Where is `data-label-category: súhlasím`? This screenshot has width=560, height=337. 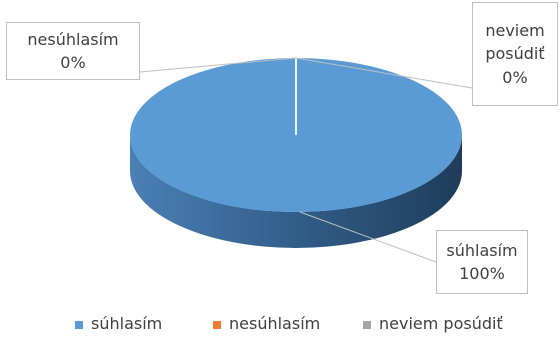
data-label-category: súhlasím is located at coordinates (482, 250).